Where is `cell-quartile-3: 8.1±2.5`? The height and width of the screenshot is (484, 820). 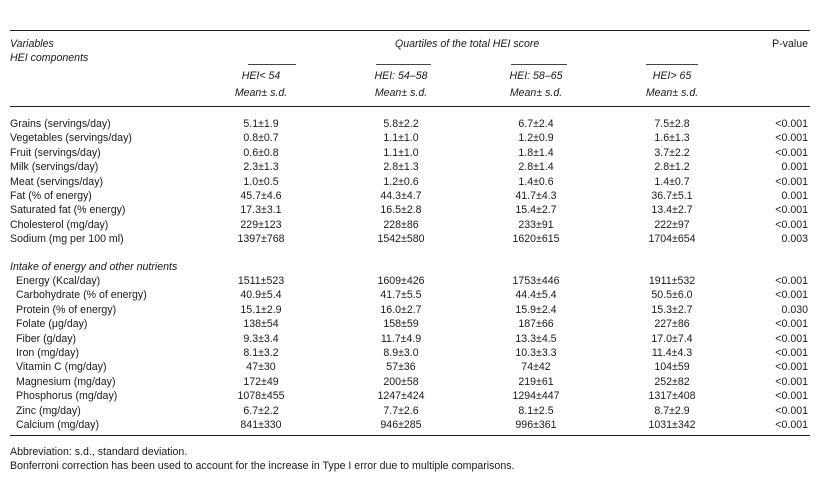 cell-quartile-3: 8.1±2.5 is located at coordinates (536, 410).